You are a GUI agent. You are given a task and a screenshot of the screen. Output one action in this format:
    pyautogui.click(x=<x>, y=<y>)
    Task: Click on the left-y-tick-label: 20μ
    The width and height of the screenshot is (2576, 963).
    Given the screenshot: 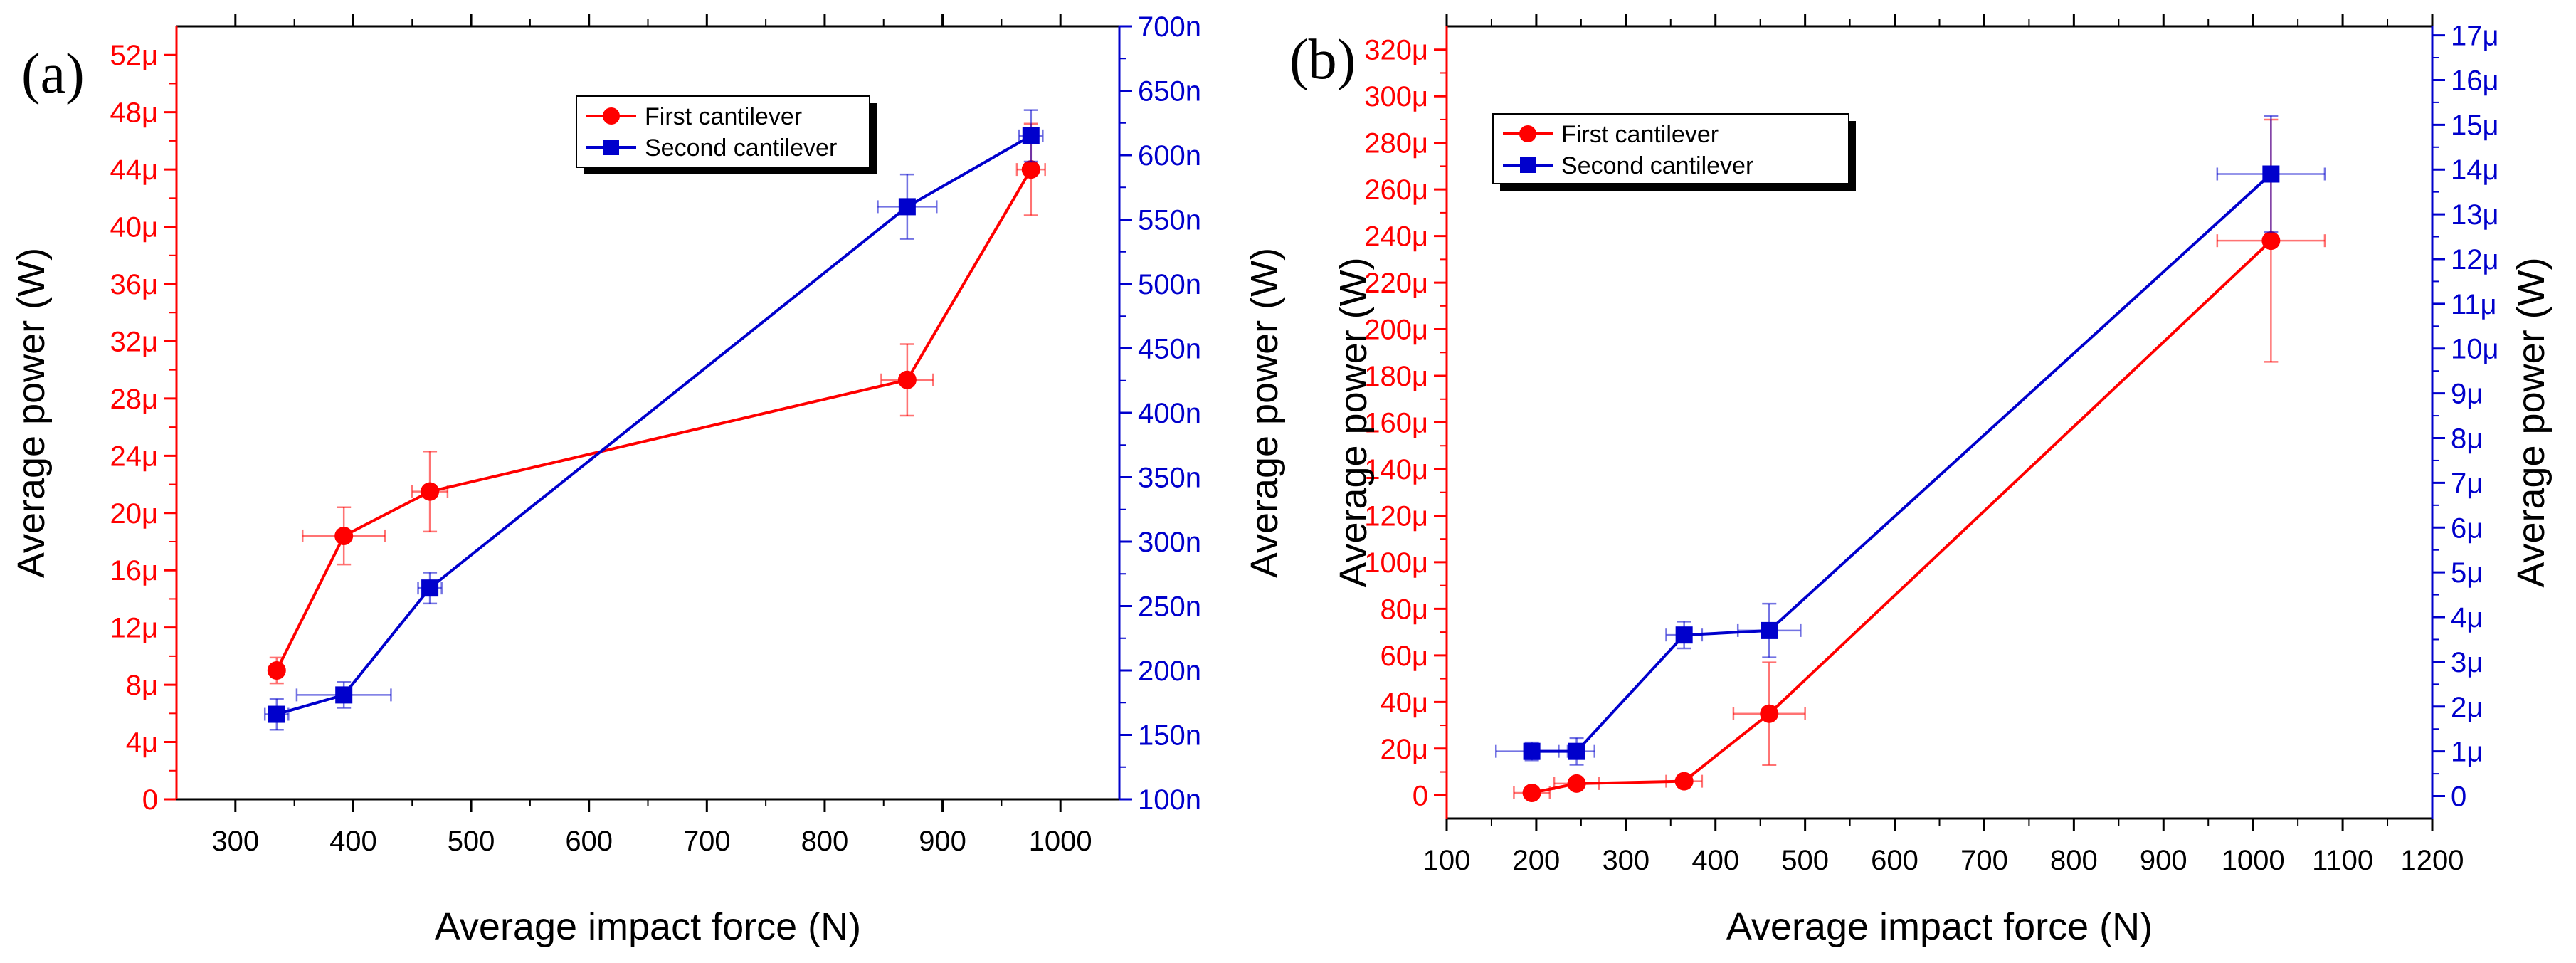 What is the action you would take?
    pyautogui.click(x=1404, y=749)
    